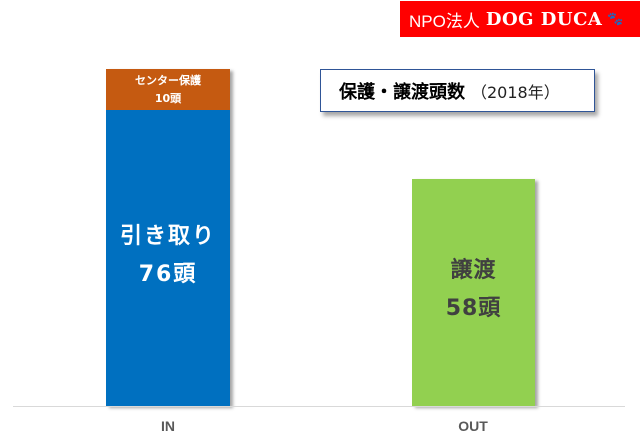 Image resolution: width=640 pixels, height=445 pixels. What do you see at coordinates (168, 89) in the screenshot?
I see `bar-segment-center-protection: センター保護 10頭` at bounding box center [168, 89].